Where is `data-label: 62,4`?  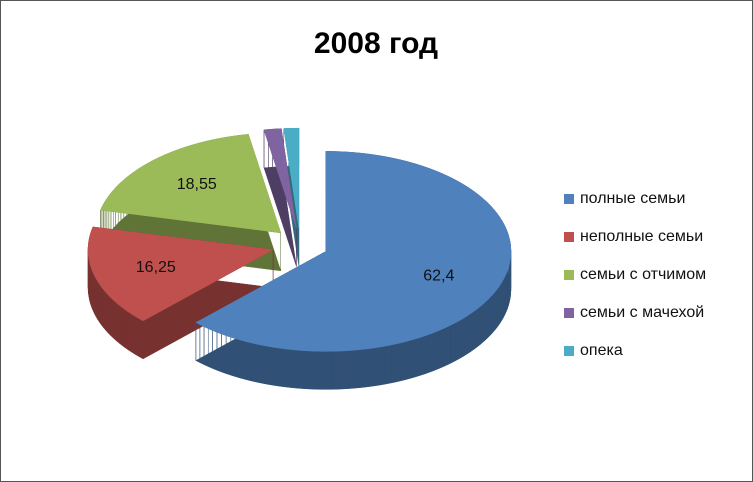
data-label: 62,4 is located at coordinates (438, 276).